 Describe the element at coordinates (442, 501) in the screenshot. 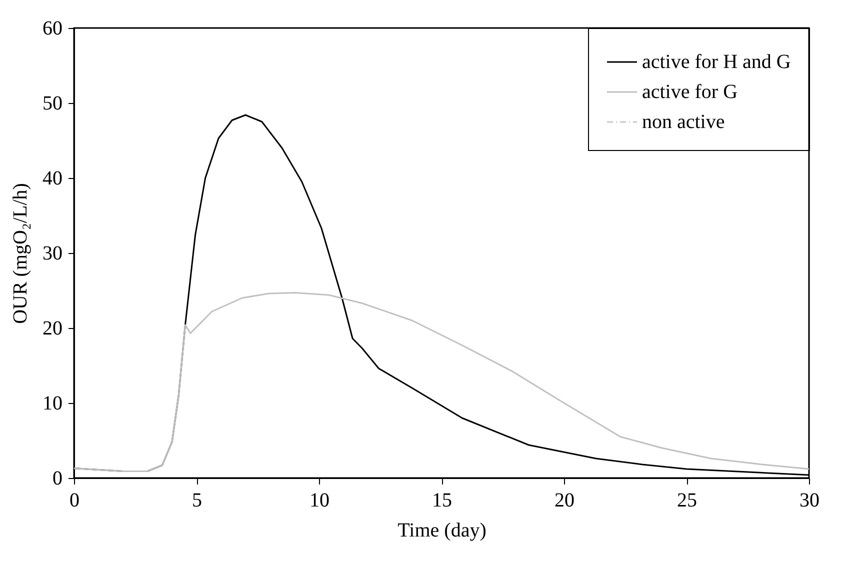

I see `x-tick-label: 15` at that location.